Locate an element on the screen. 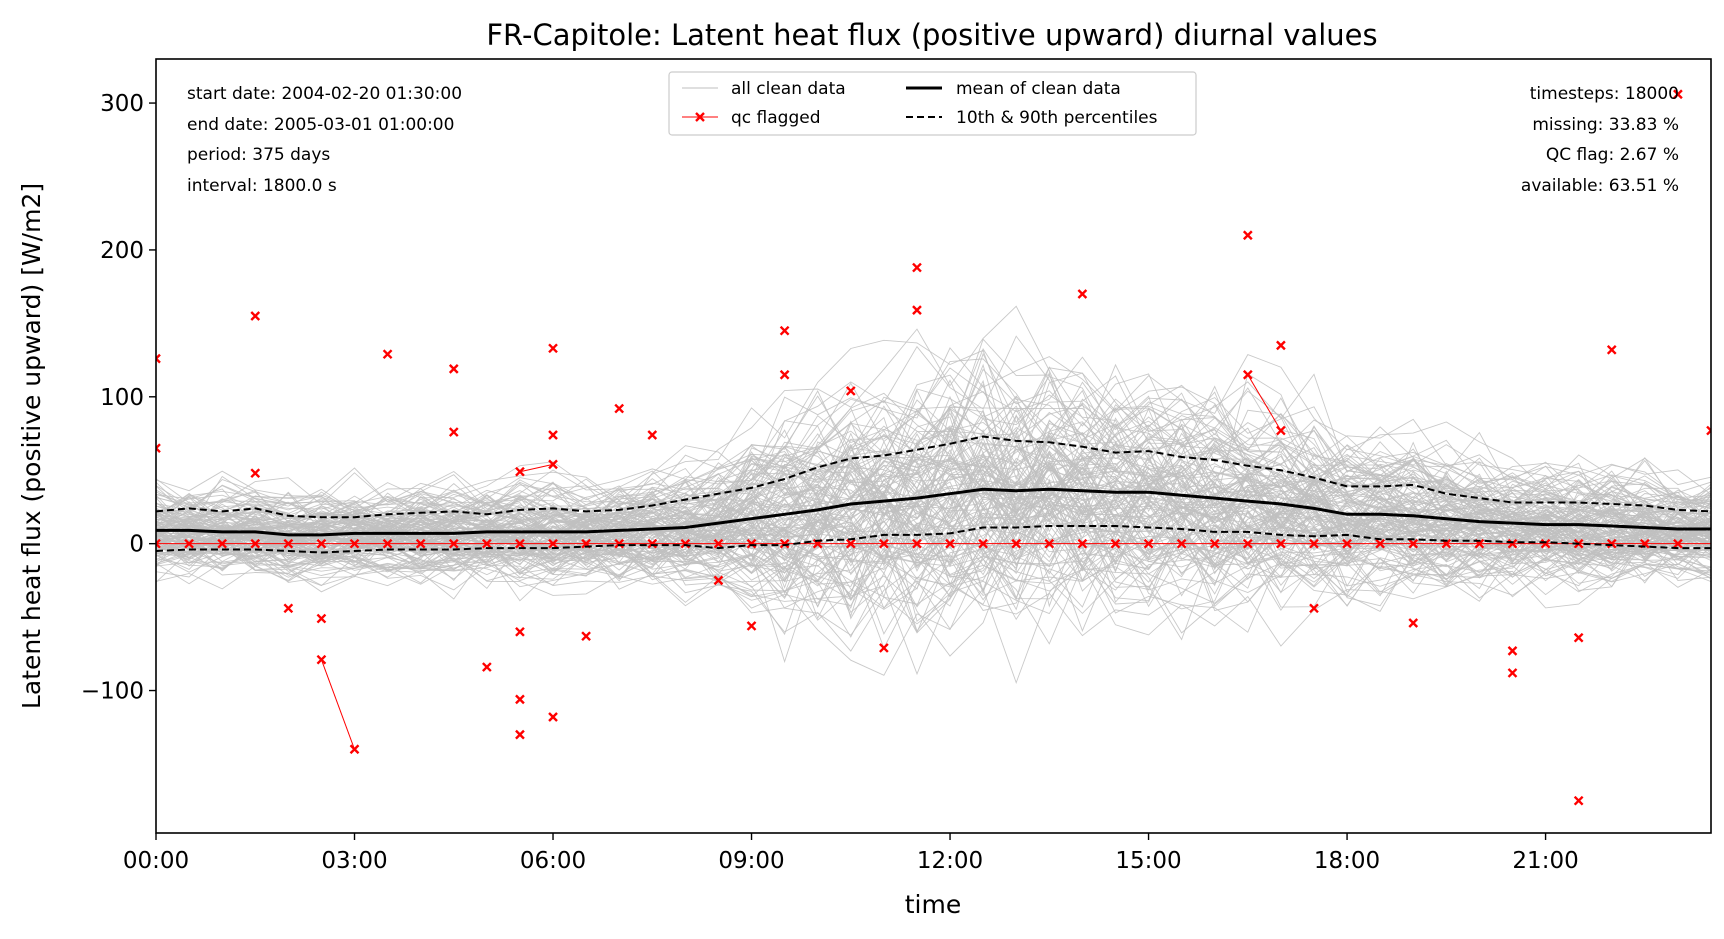 The height and width of the screenshot is (939, 1724). info-interval: interval: 1800.0 s is located at coordinates (262, 186).